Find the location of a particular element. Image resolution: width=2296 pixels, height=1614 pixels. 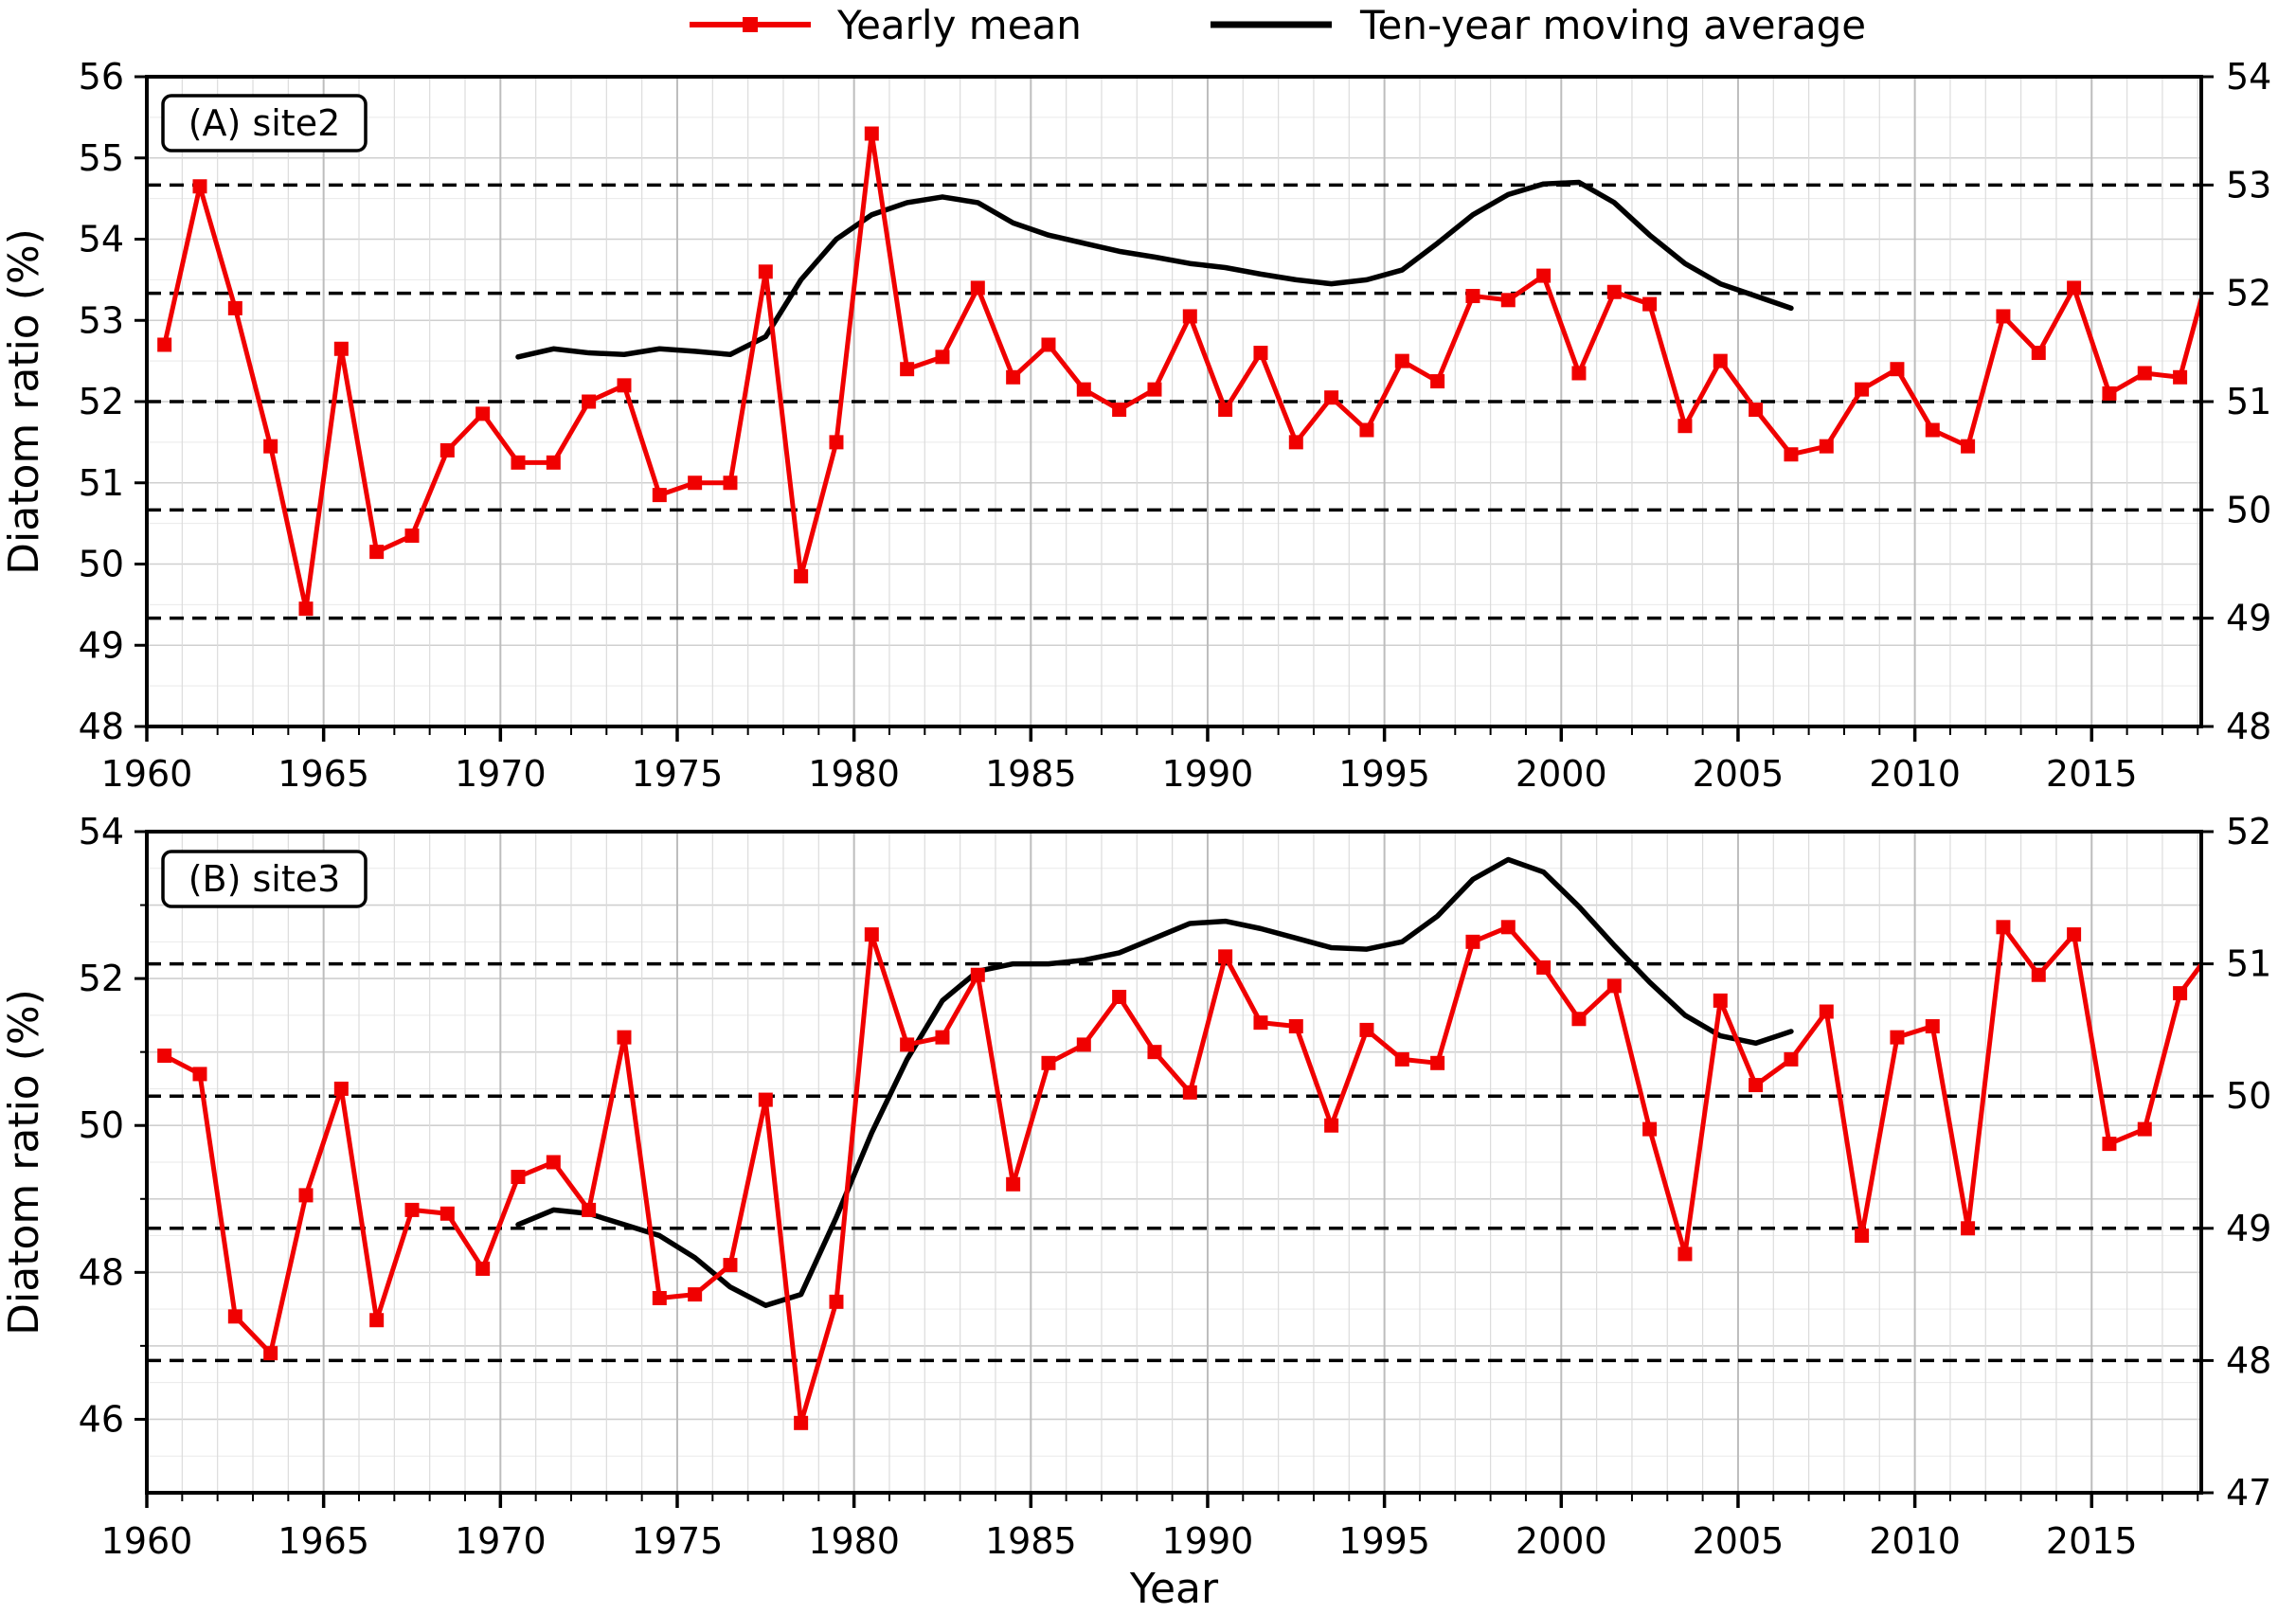

y-tick-label-left: 46 is located at coordinates (101, 1419).